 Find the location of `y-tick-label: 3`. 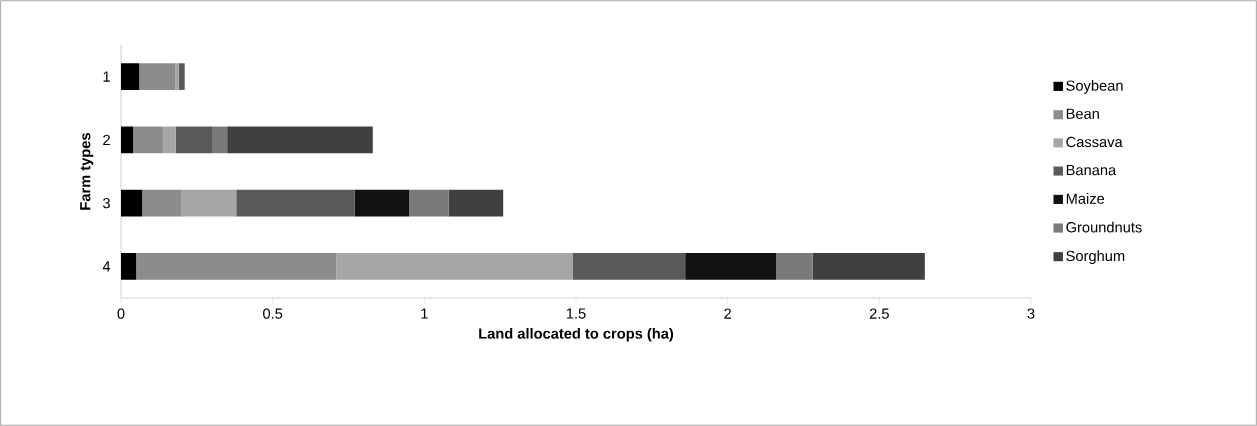

y-tick-label: 3 is located at coordinates (106, 203).